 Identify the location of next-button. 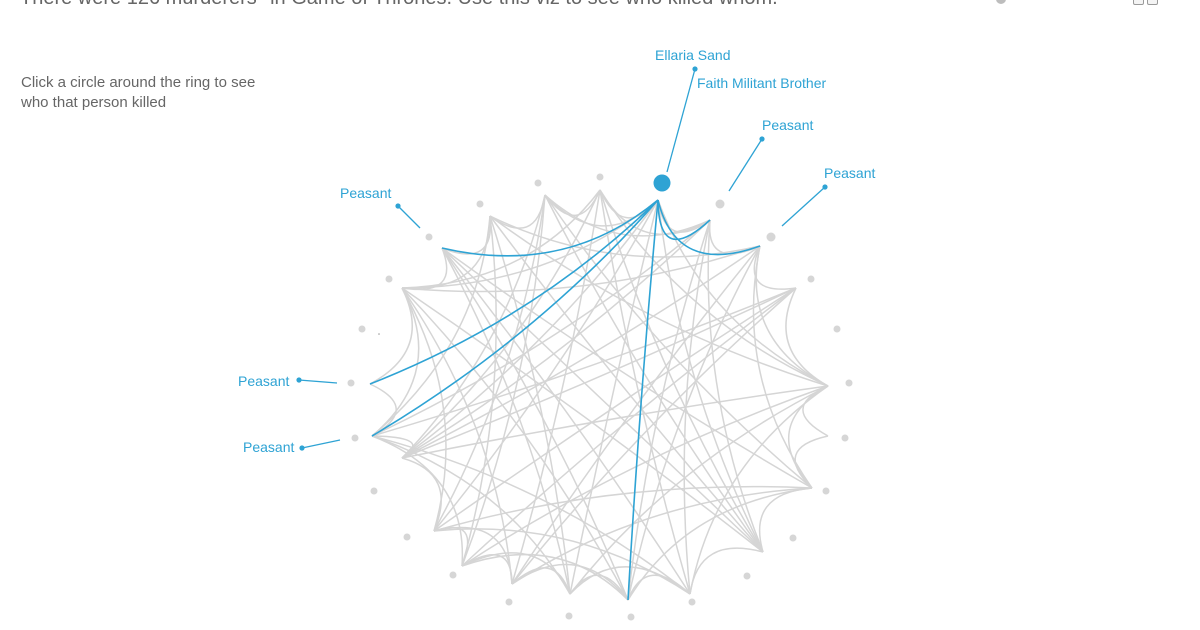
(1152, 2).